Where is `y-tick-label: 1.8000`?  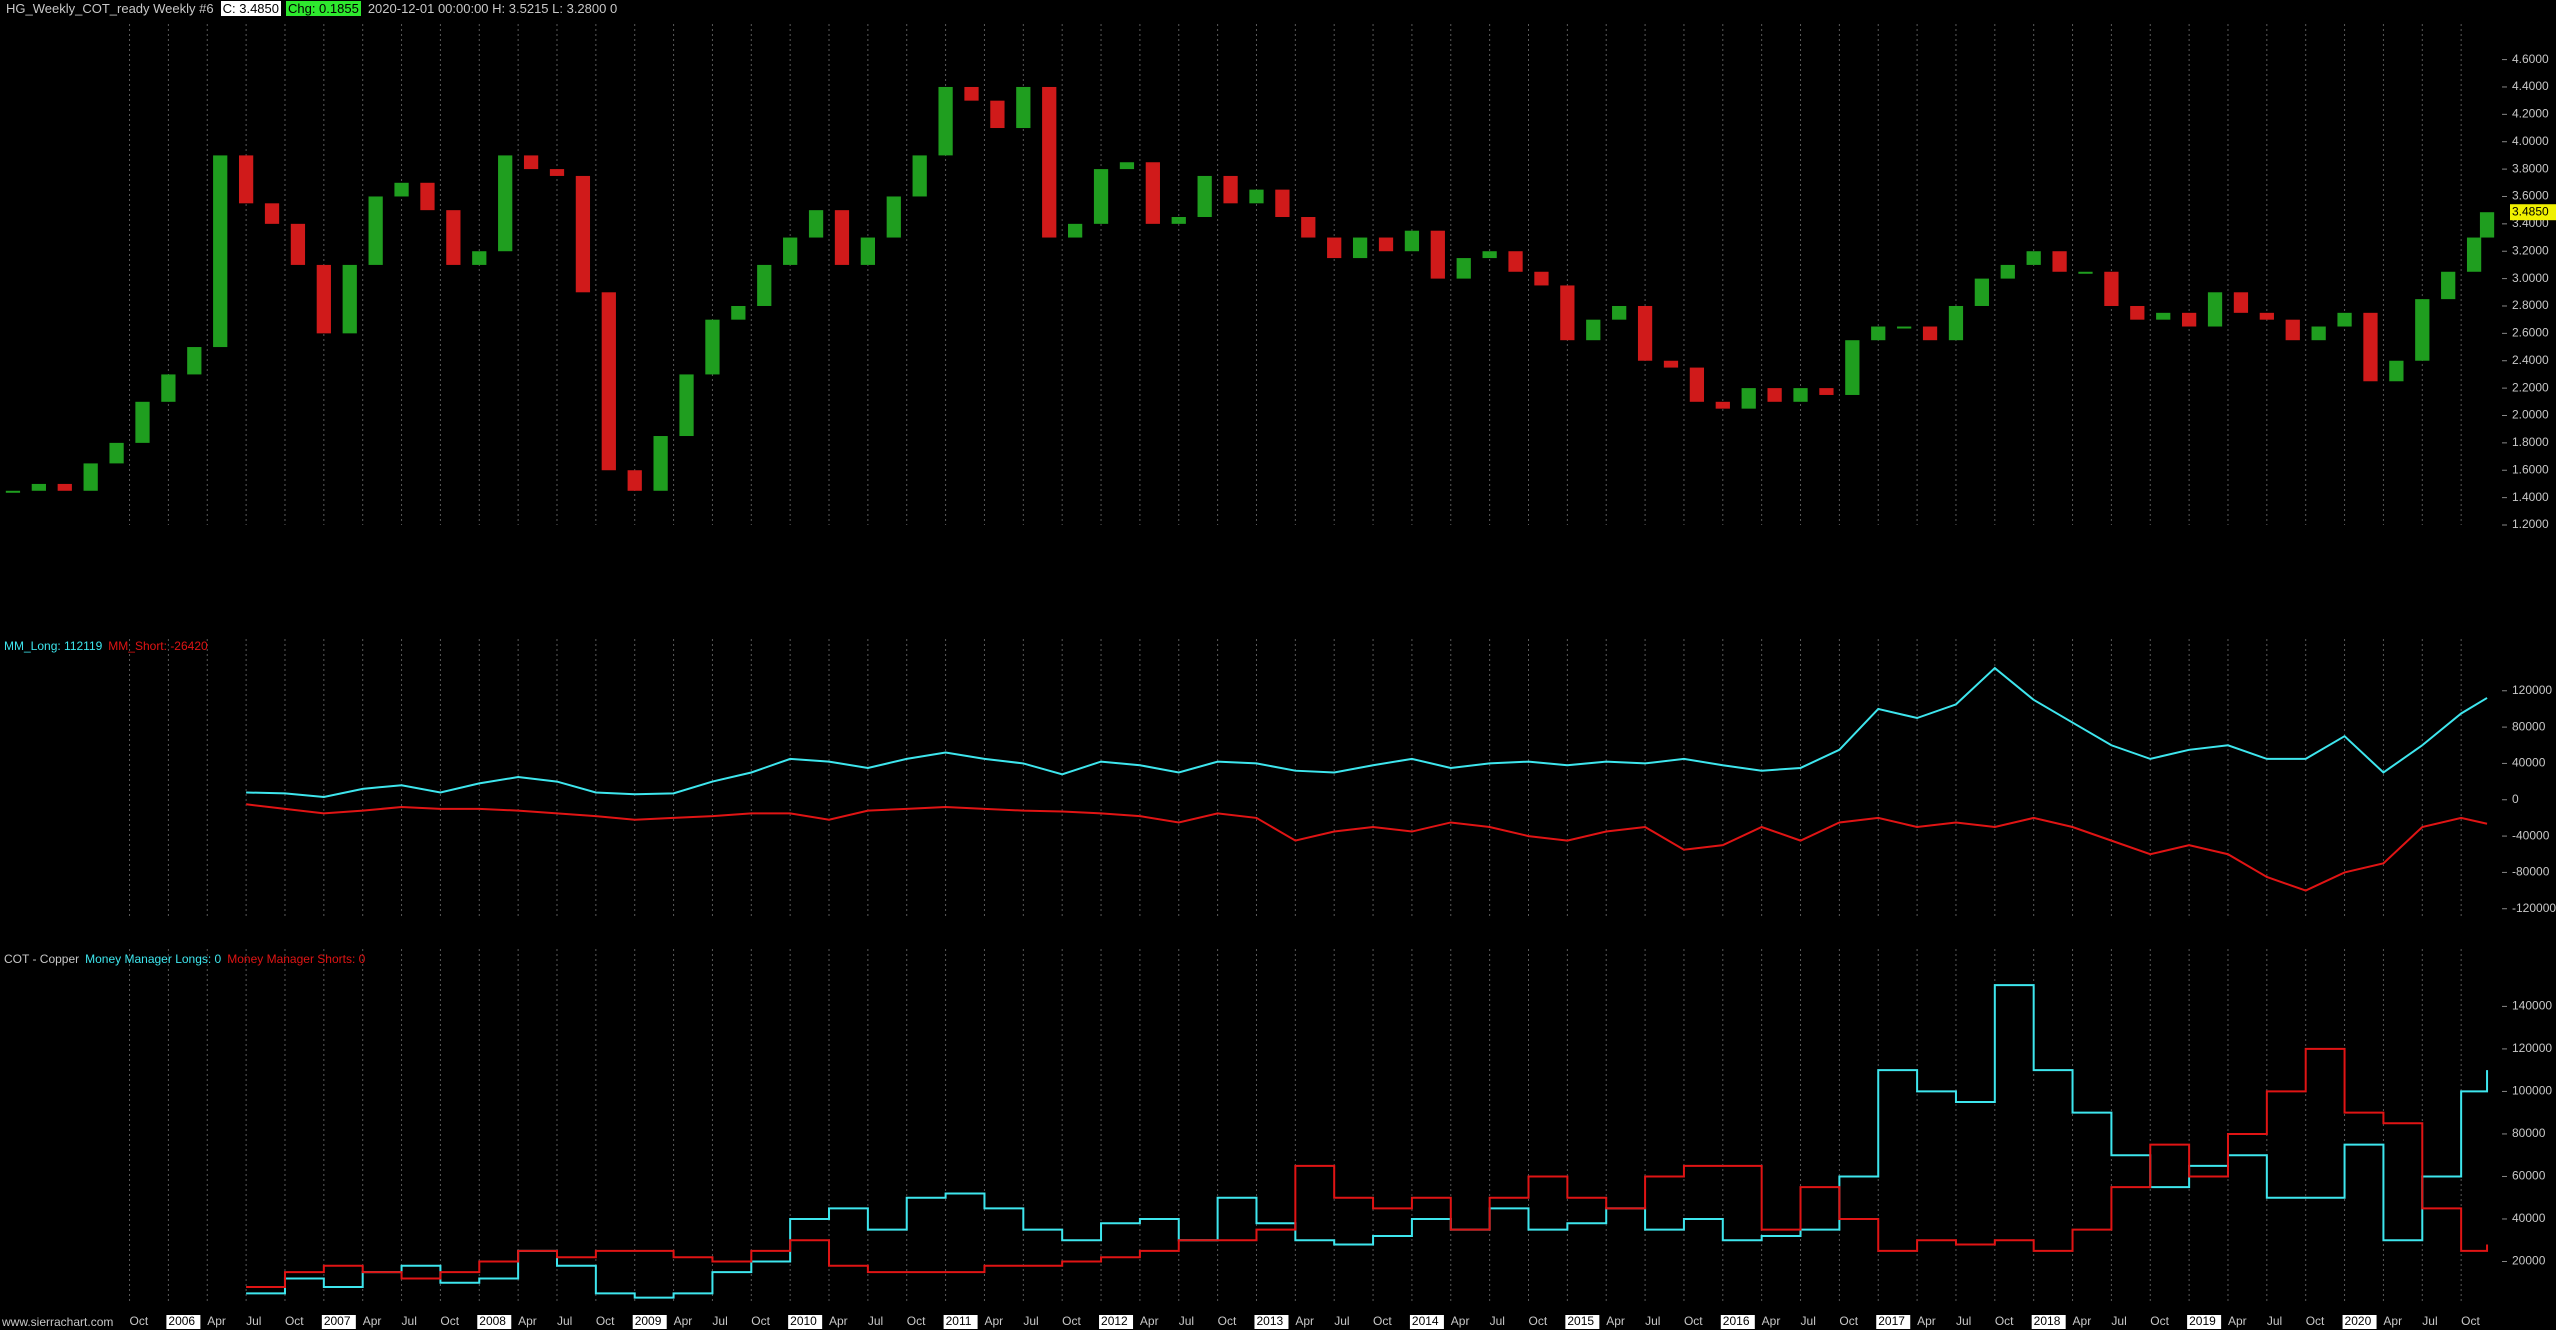
y-tick-label: 1.8000 is located at coordinates (2530, 442).